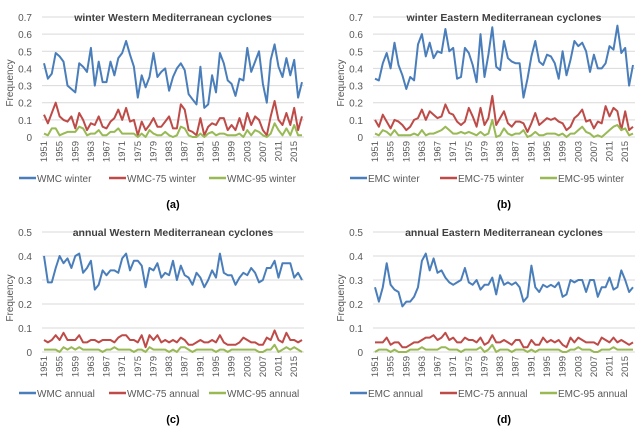 Image resolution: width=639 pixels, height=431 pixels. Describe the element at coordinates (25, 35) in the screenshot. I see `y-tick-label: 0.6` at that location.